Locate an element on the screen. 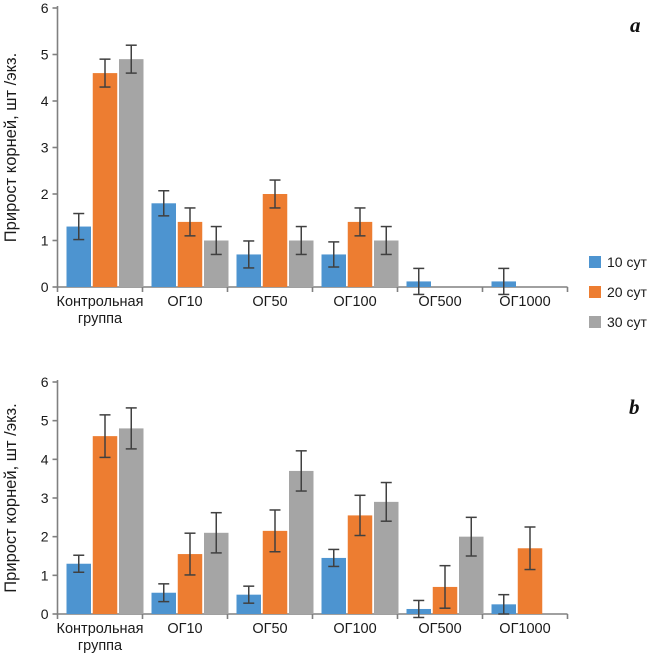 The image size is (654, 663). legend-label: 10 сут is located at coordinates (627, 262).